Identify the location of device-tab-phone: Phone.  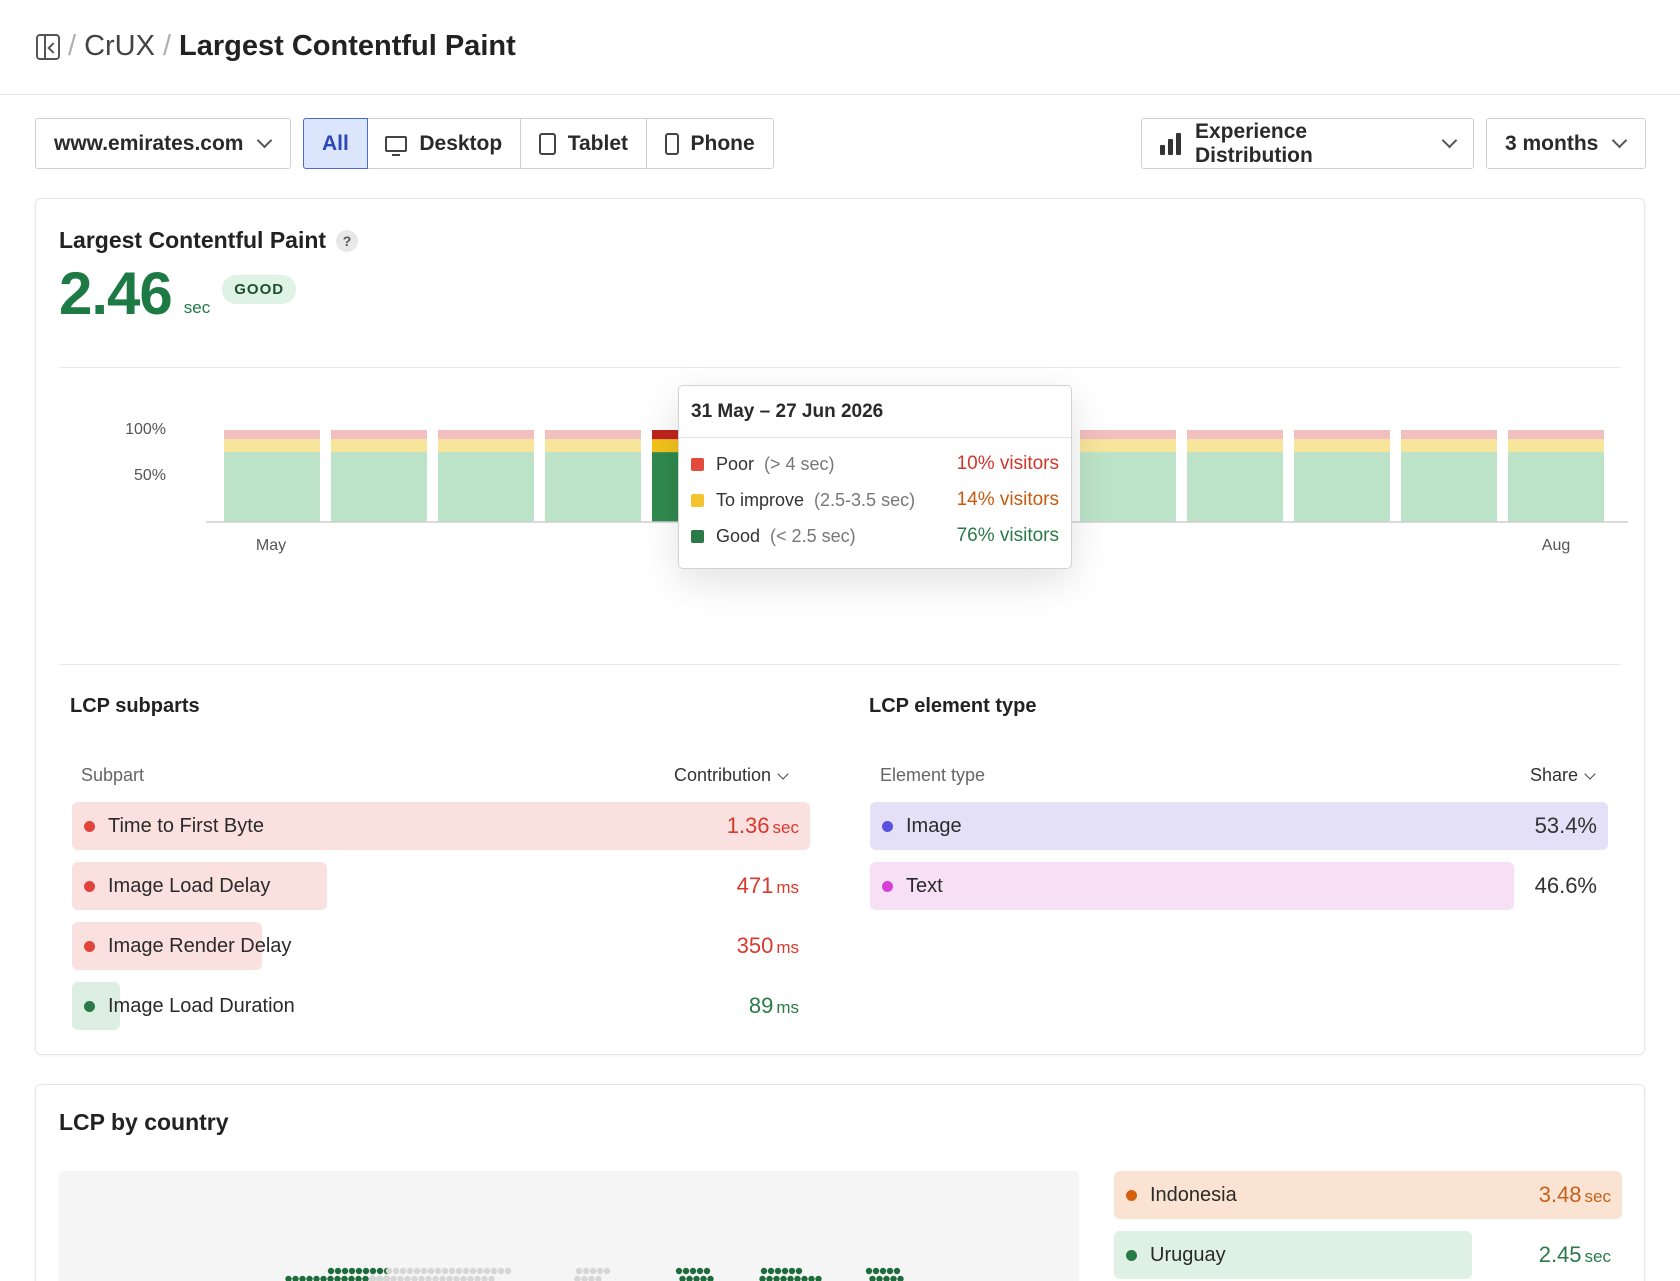
(709, 143).